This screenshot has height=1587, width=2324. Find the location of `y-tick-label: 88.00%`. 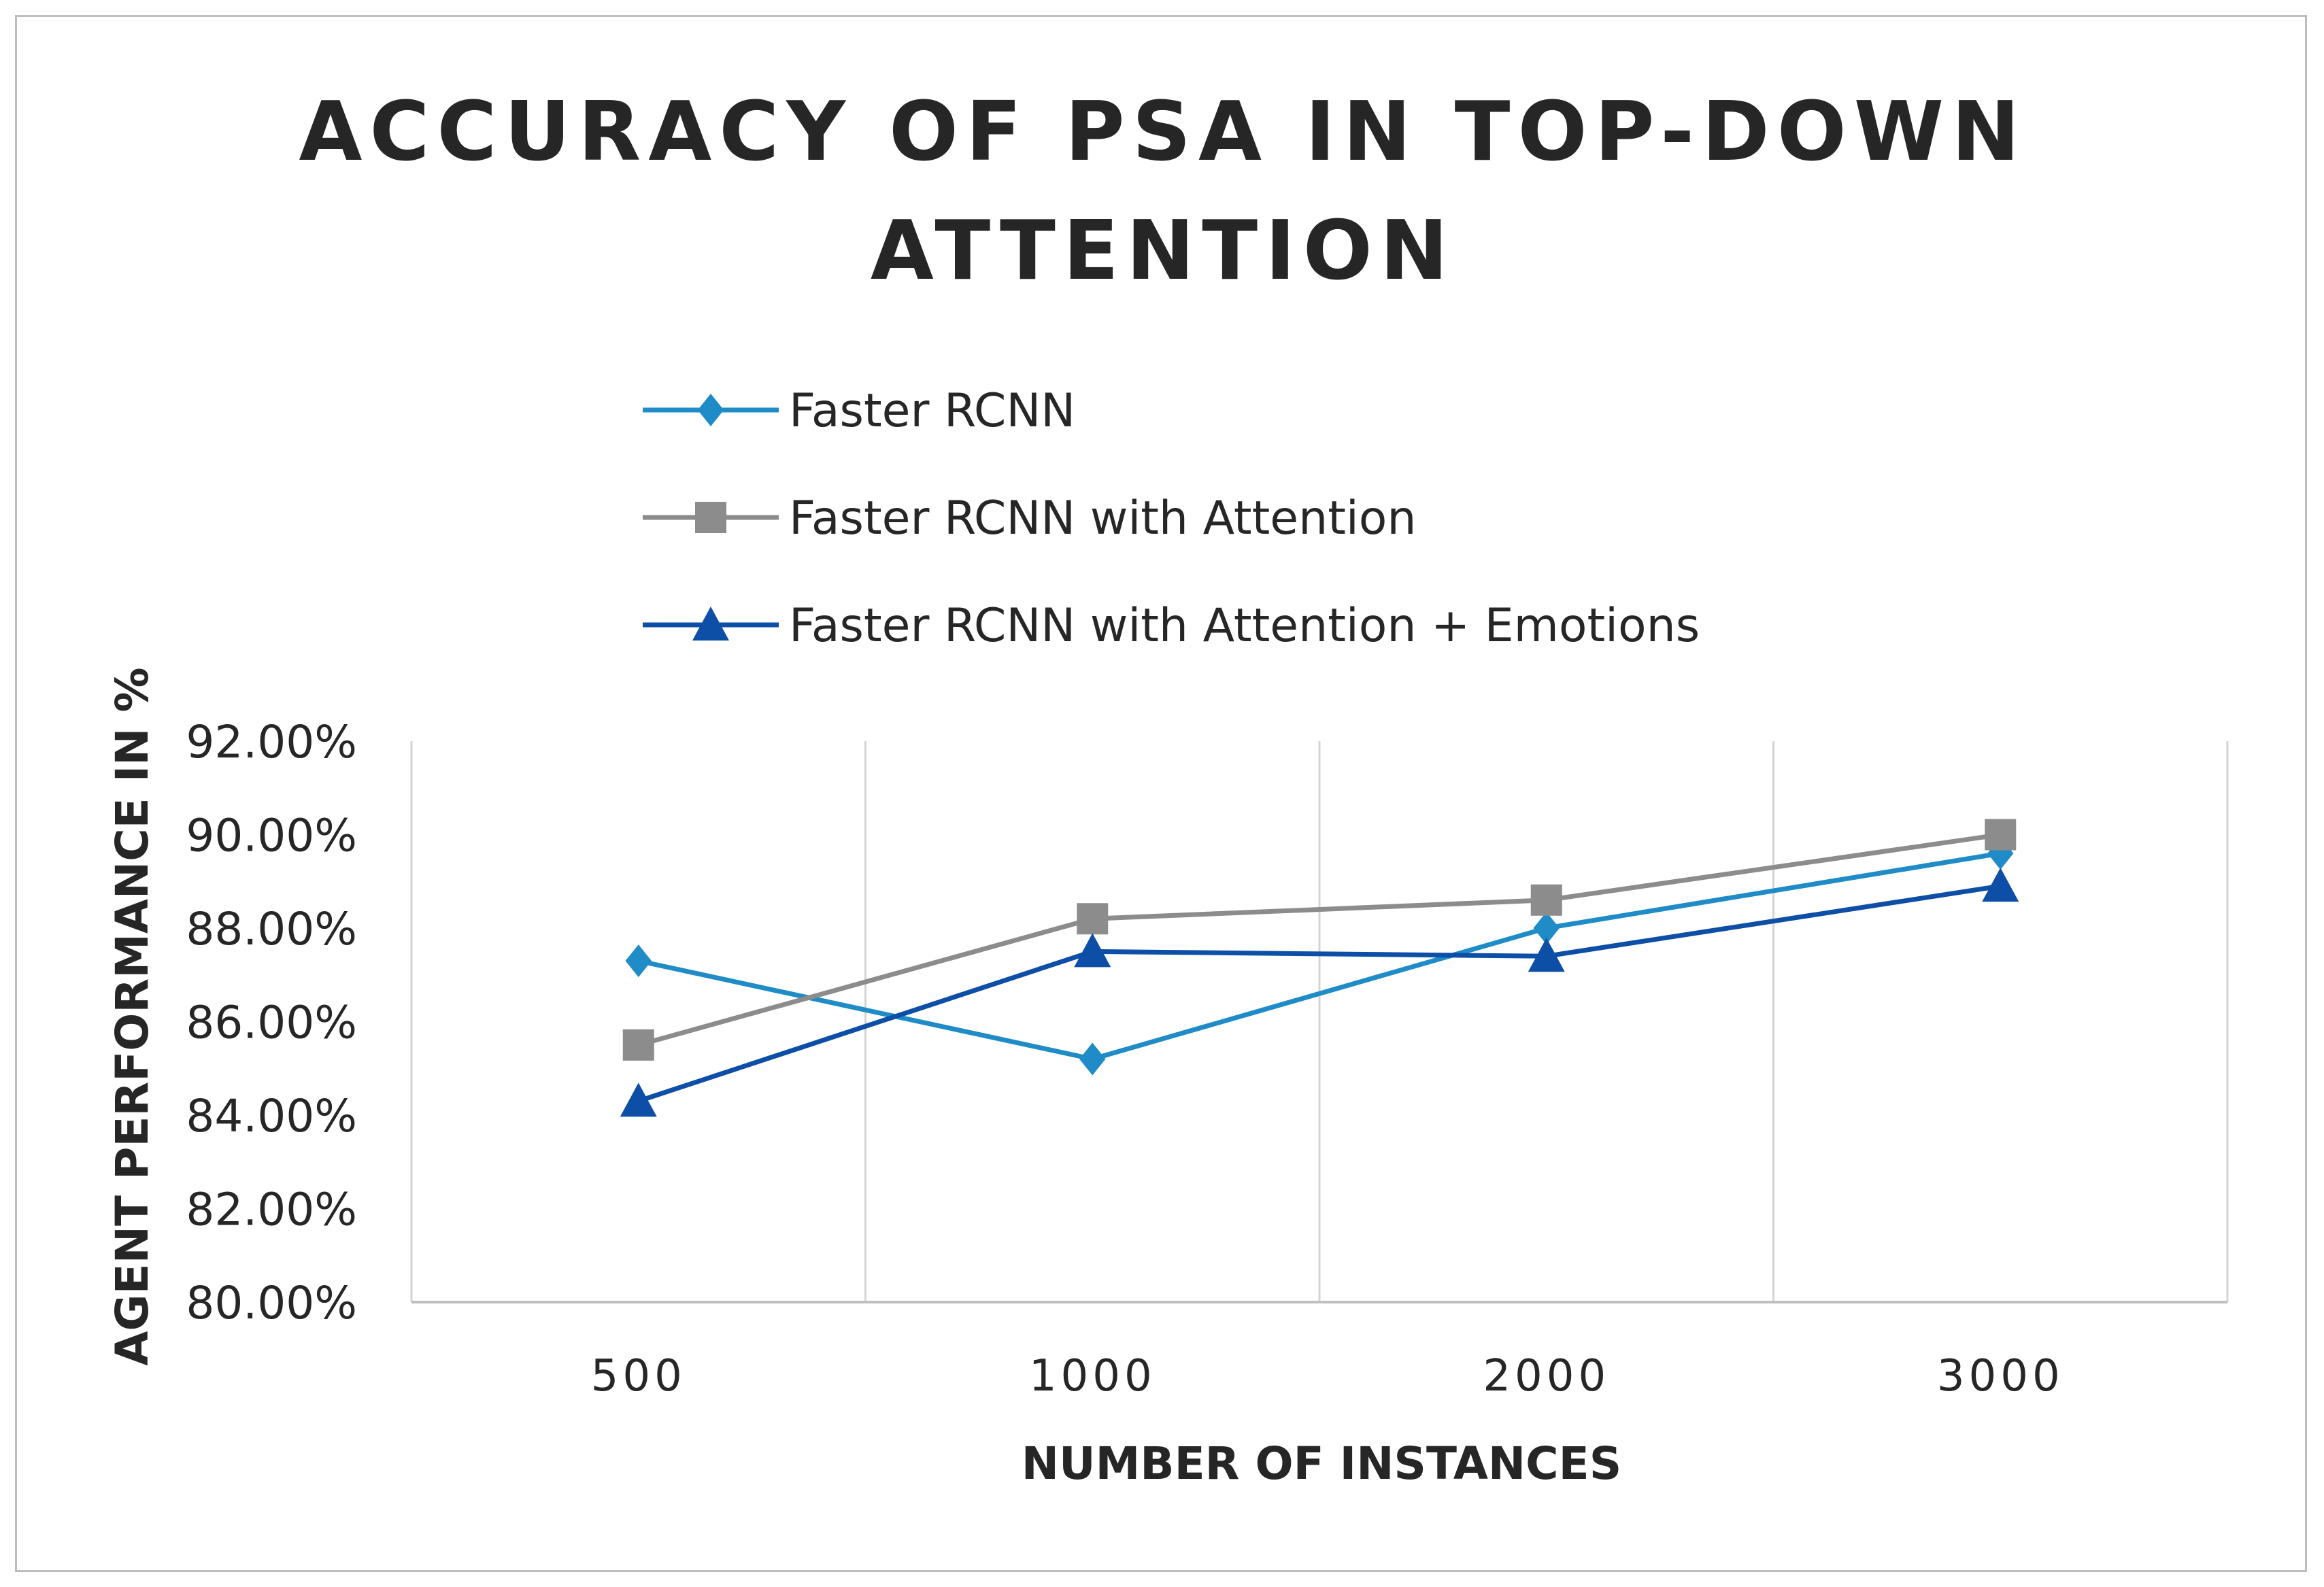

y-tick-label: 88.00% is located at coordinates (271, 929).